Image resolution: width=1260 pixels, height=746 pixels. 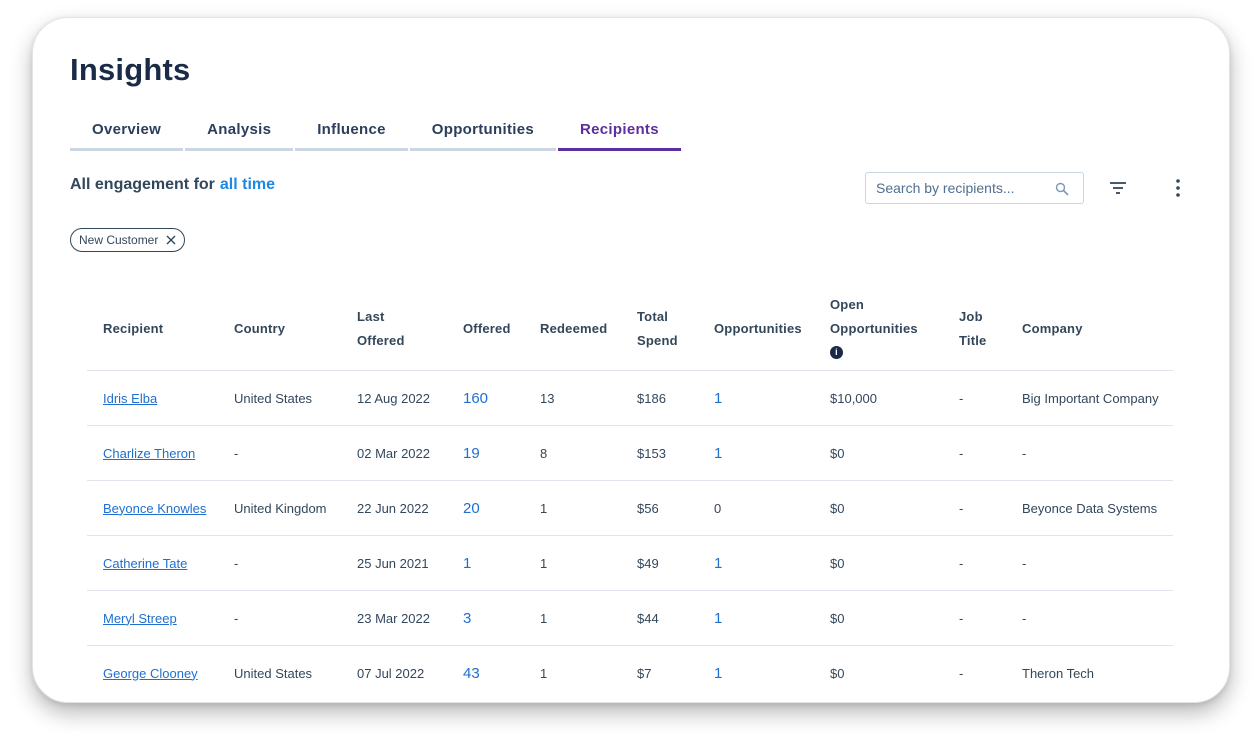 What do you see at coordinates (485, 563) in the screenshot?
I see `cell-offered: 1` at bounding box center [485, 563].